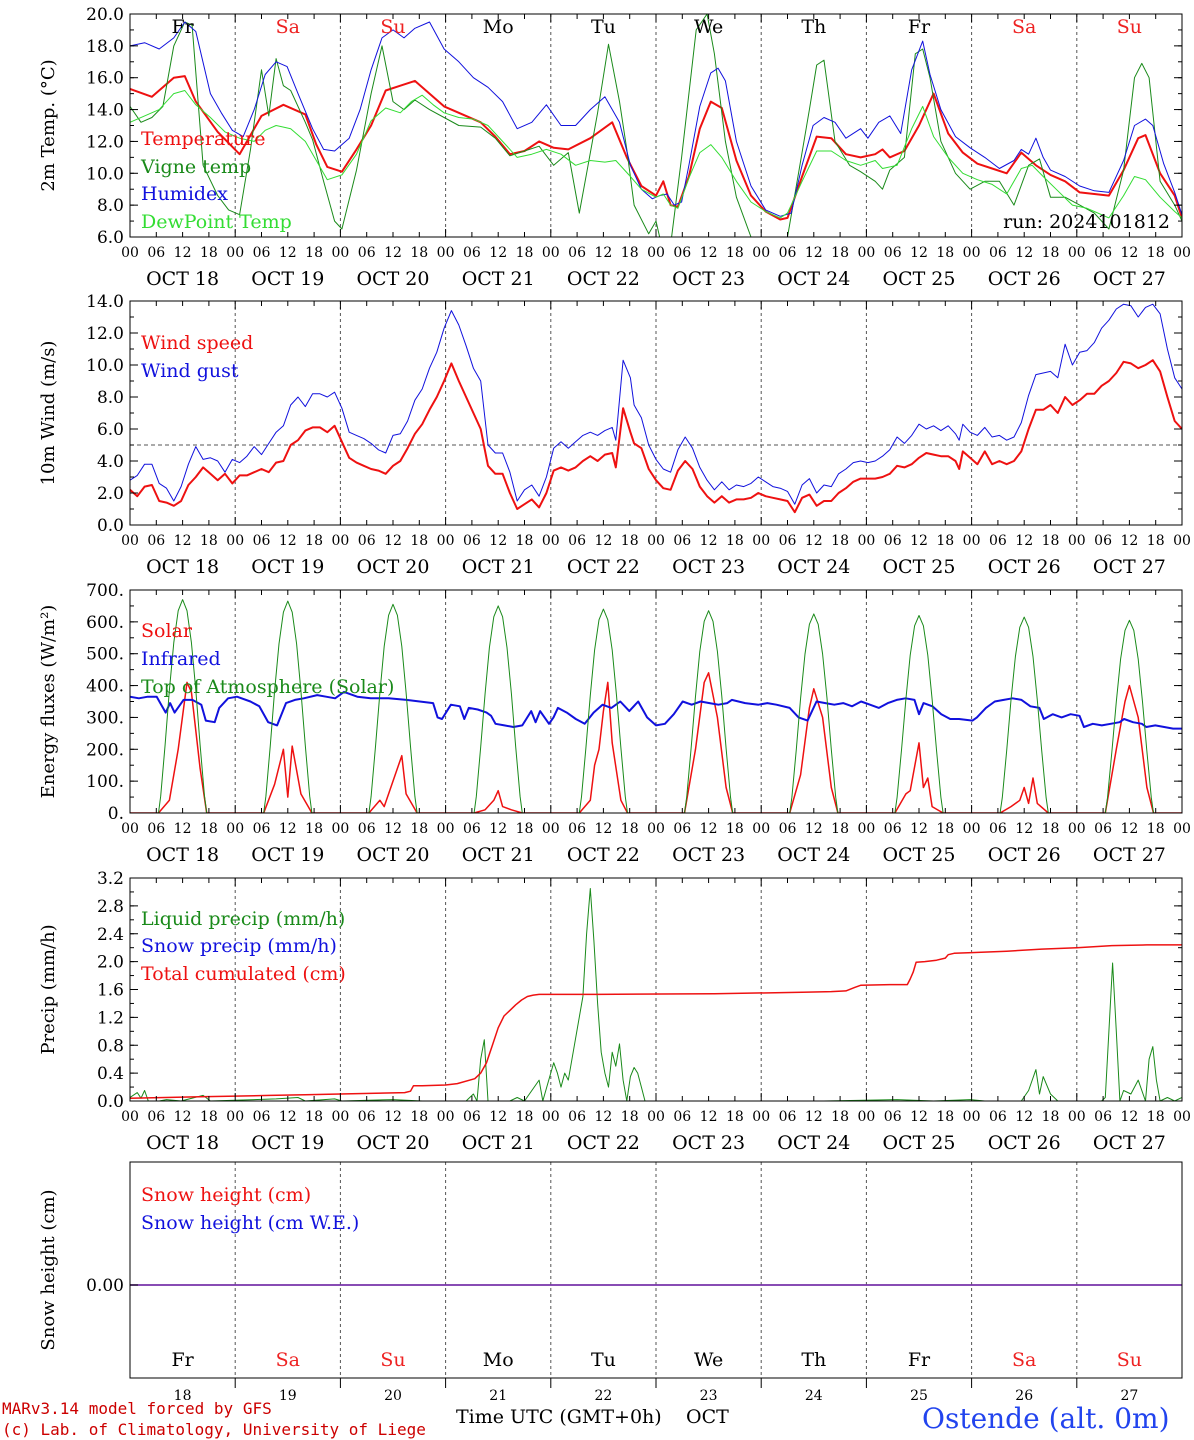  What do you see at coordinates (105, 623) in the screenshot?
I see `y-tick-label: 600.` at bounding box center [105, 623].